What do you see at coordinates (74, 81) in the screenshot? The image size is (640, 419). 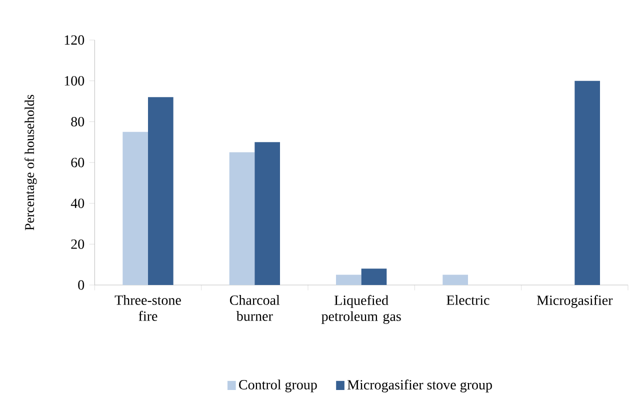 I see `y-tick-label: 100` at bounding box center [74, 81].